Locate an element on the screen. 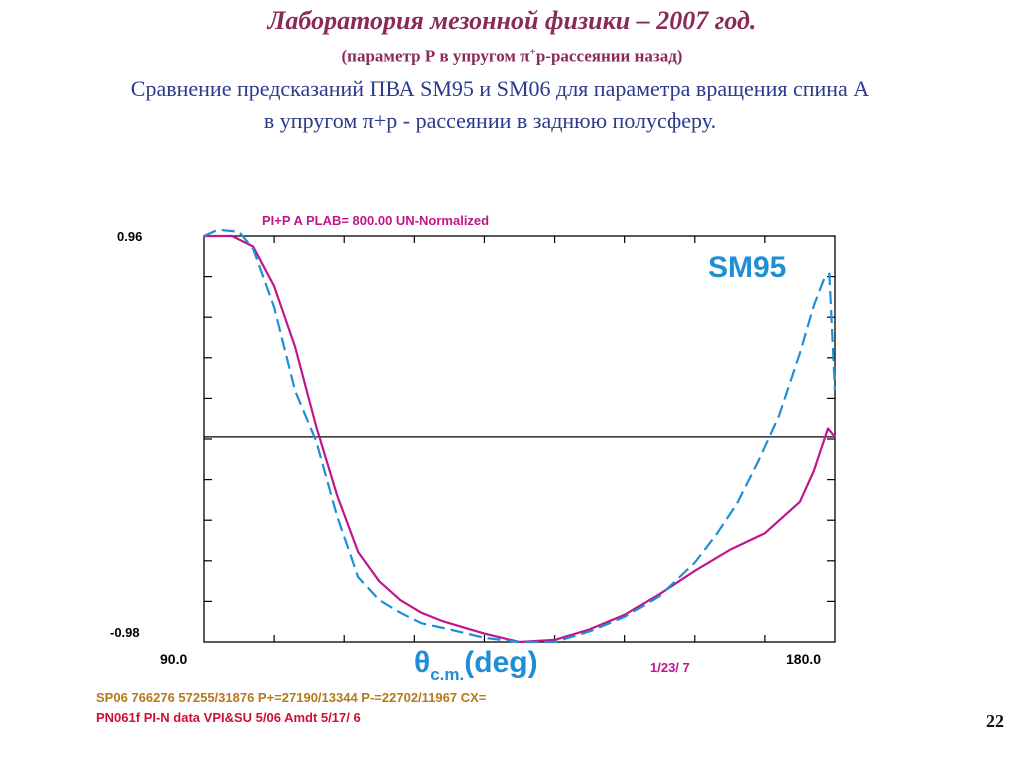 The height and width of the screenshot is (768, 1024). y-tick-top: 0.96 is located at coordinates (129, 236).